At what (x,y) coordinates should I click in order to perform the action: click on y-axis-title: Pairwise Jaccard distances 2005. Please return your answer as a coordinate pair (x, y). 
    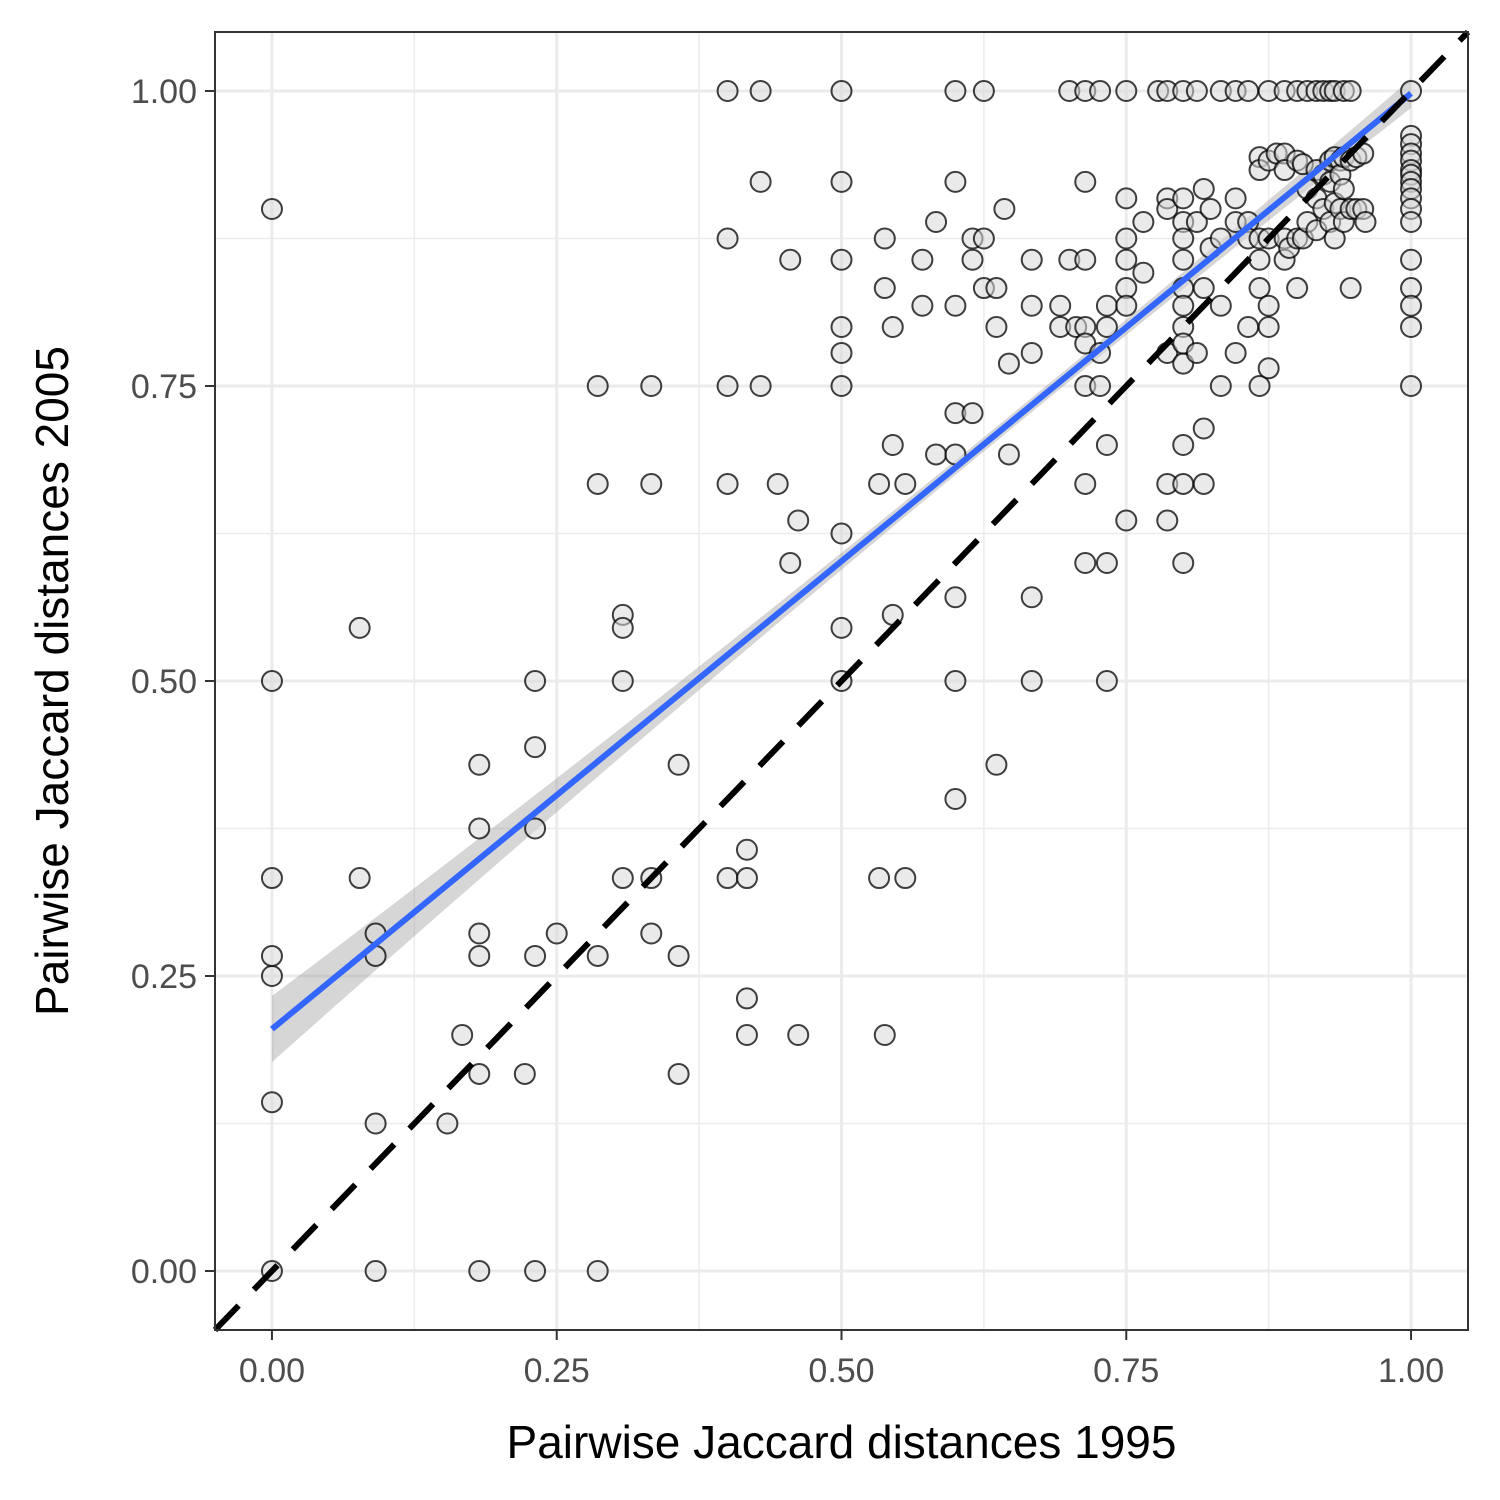
    Looking at the image, I should click on (52, 681).